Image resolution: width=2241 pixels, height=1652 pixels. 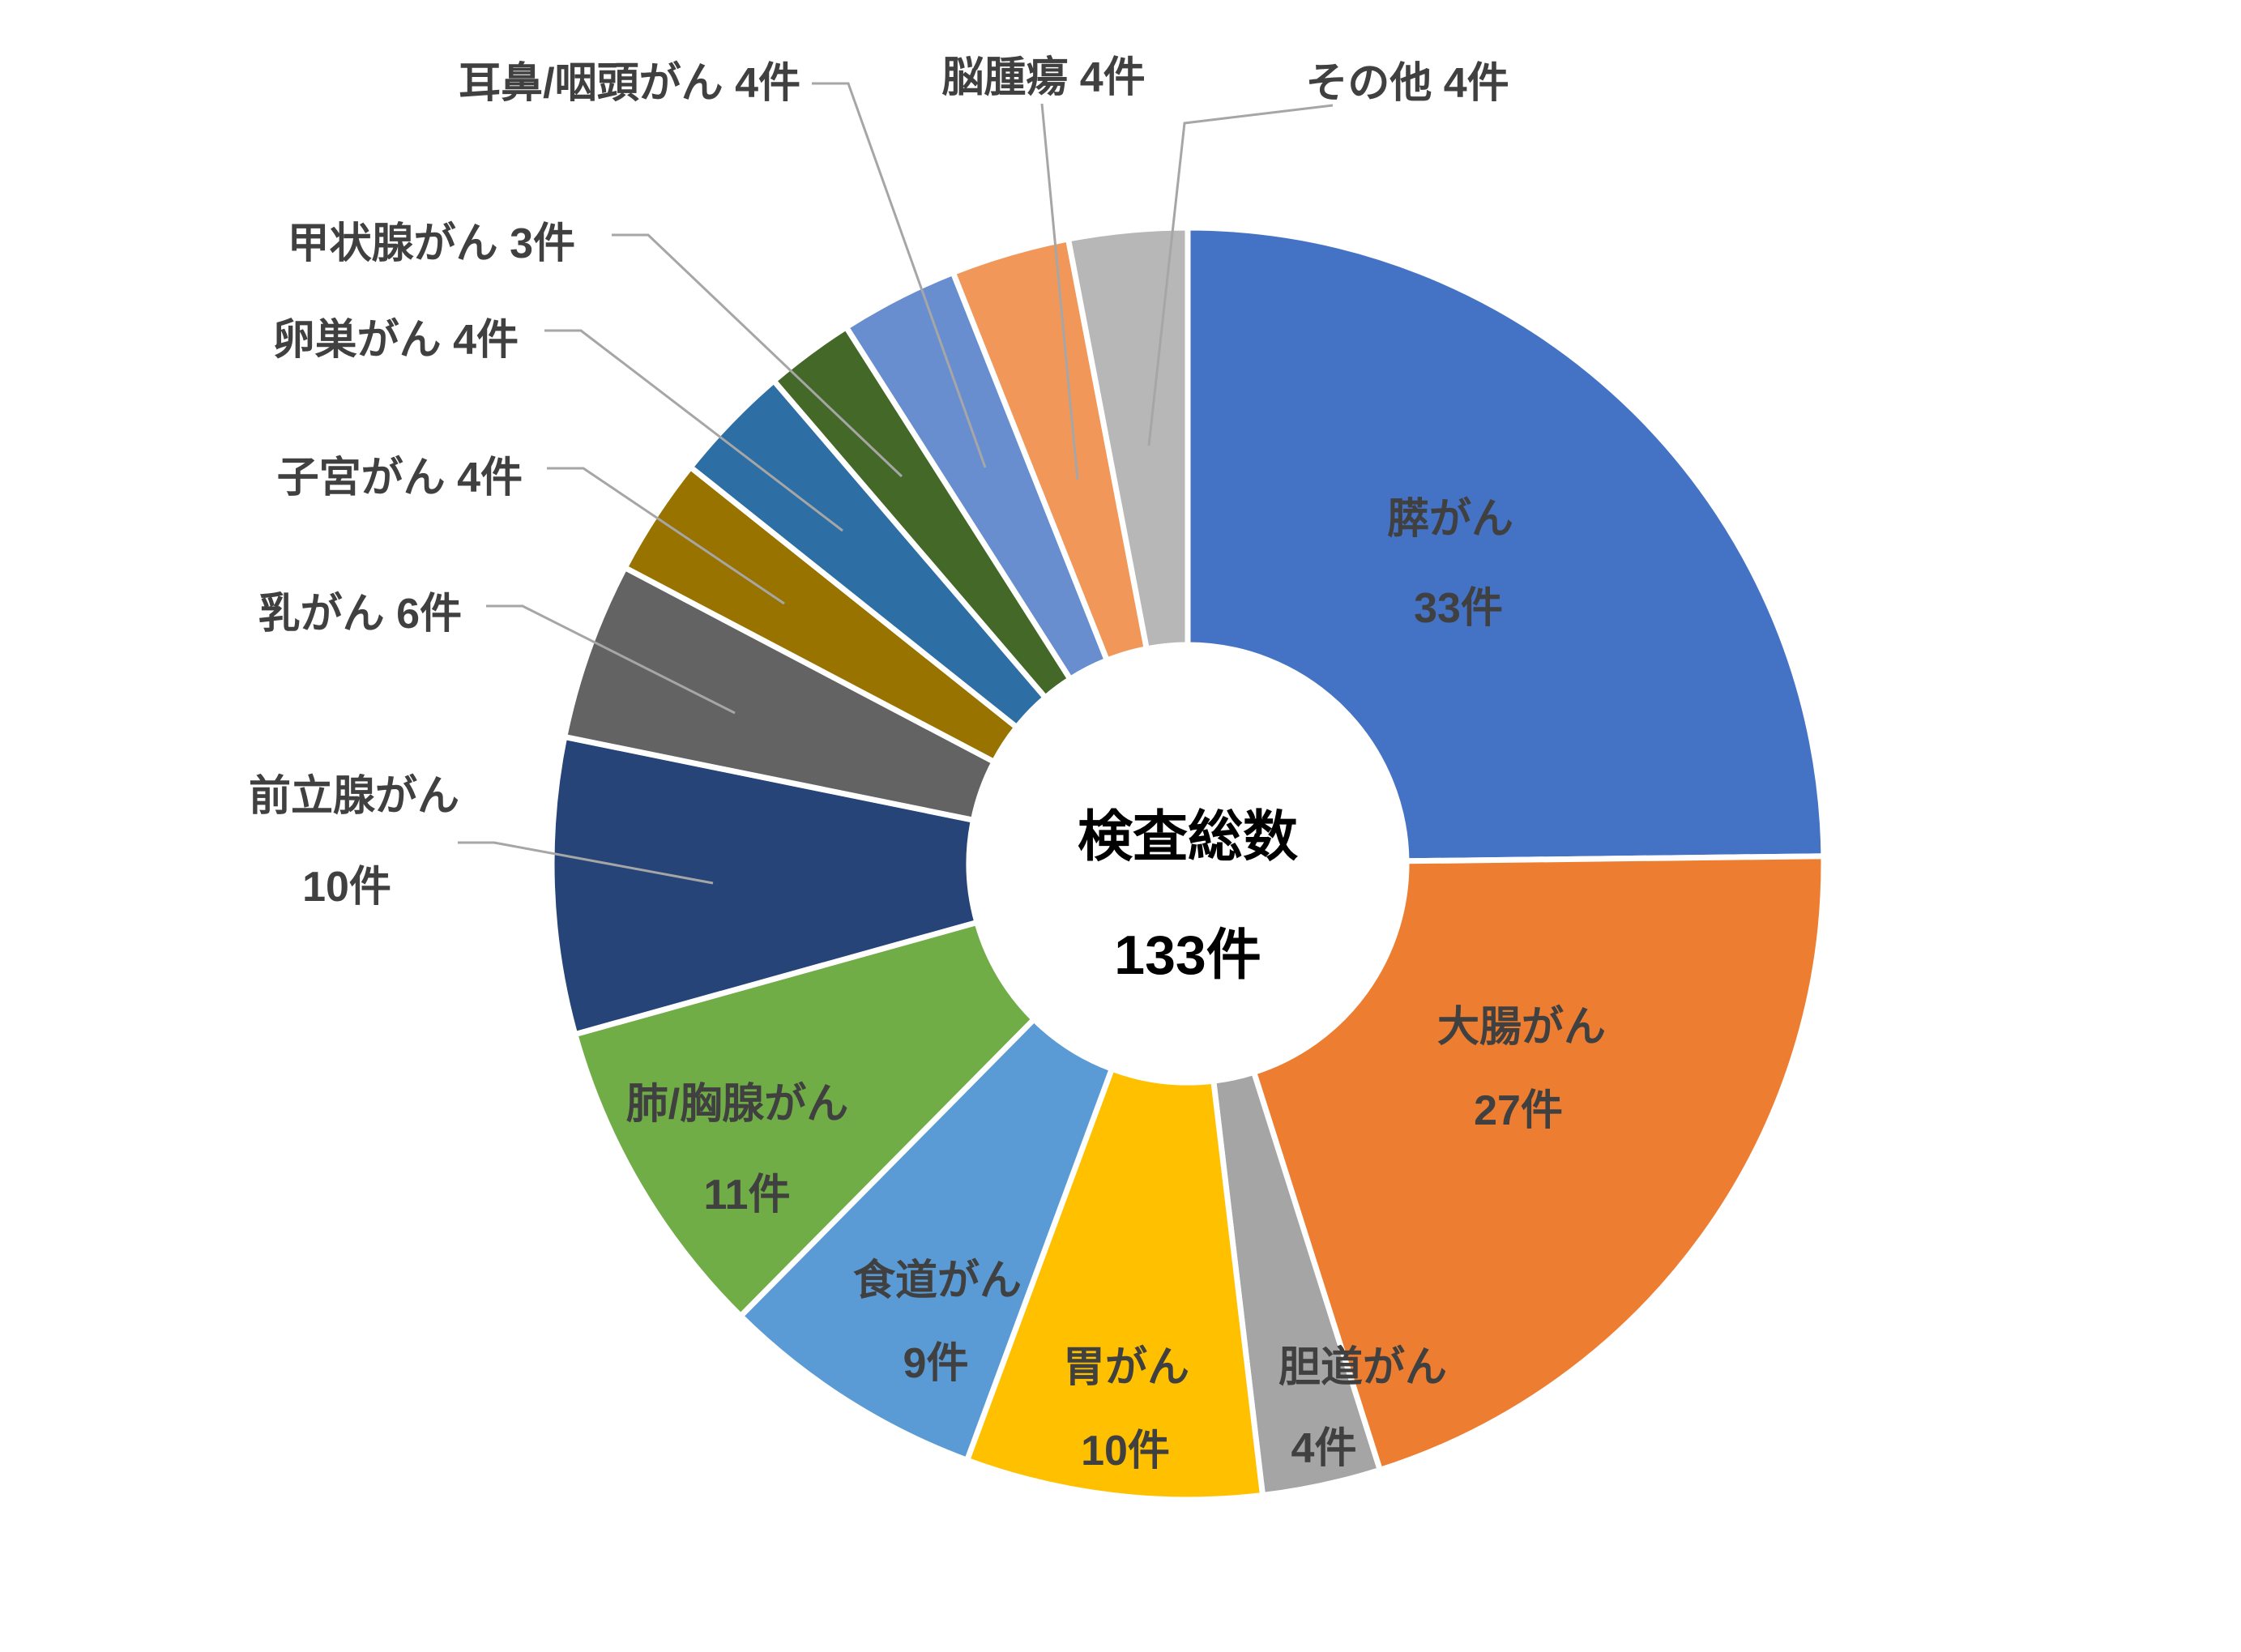 I want to click on center-label-line2: 133件, so click(x=1187, y=955).